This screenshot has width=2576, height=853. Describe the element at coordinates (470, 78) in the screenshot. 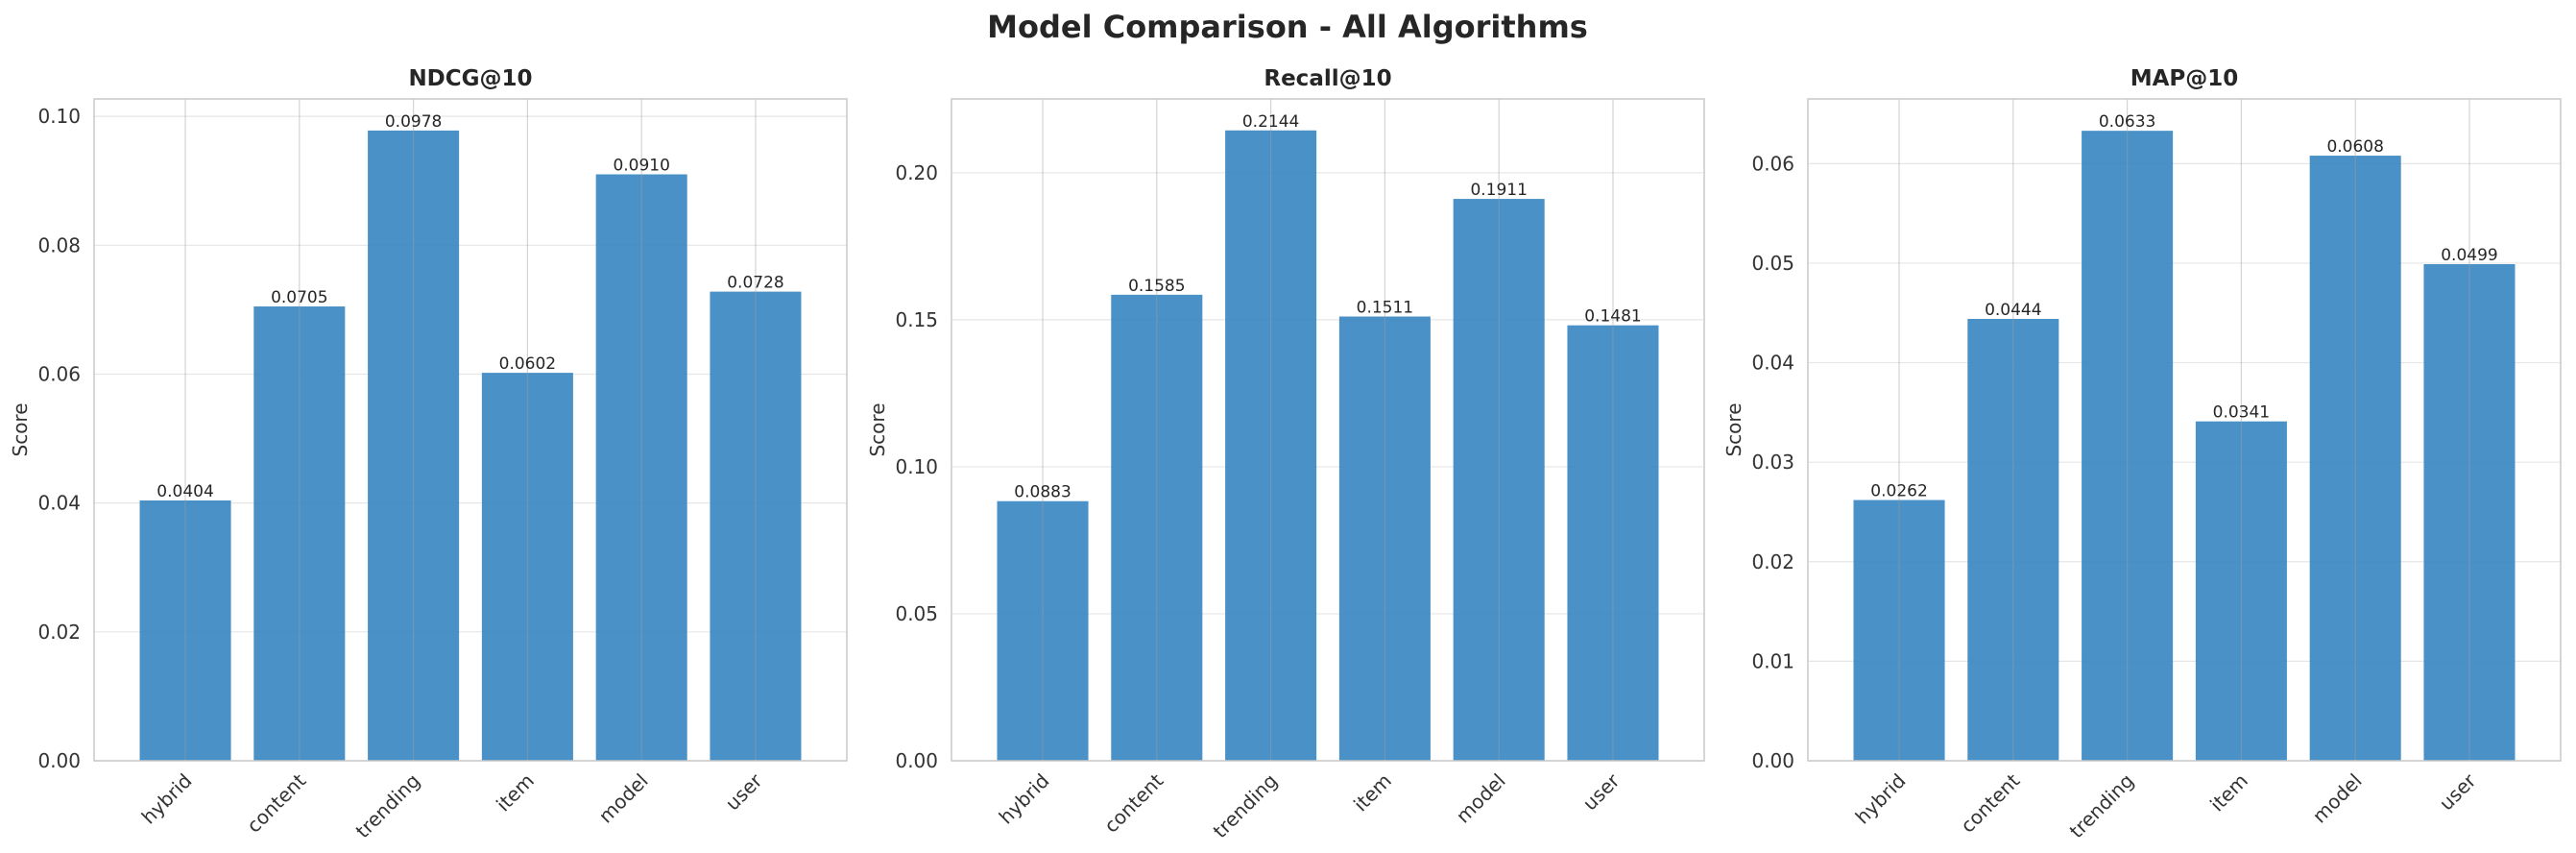

I see `chart-title: NDCG@10` at that location.